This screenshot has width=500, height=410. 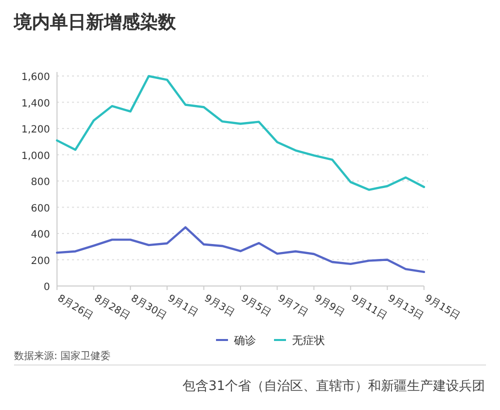 I want to click on x-tick-label: 8月26日, so click(x=75, y=307).